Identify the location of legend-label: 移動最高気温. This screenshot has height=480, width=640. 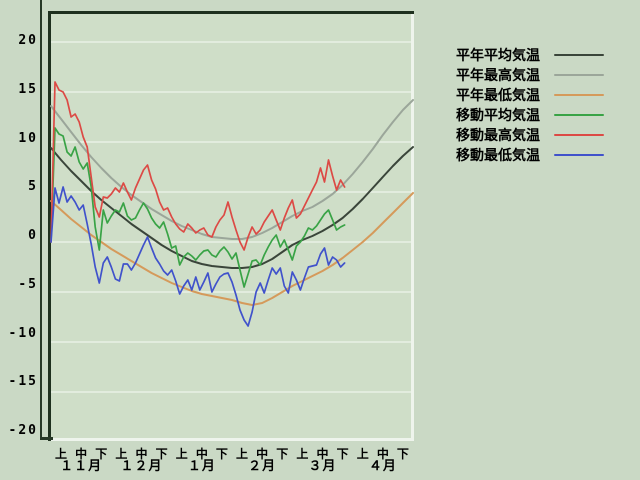
(498, 136).